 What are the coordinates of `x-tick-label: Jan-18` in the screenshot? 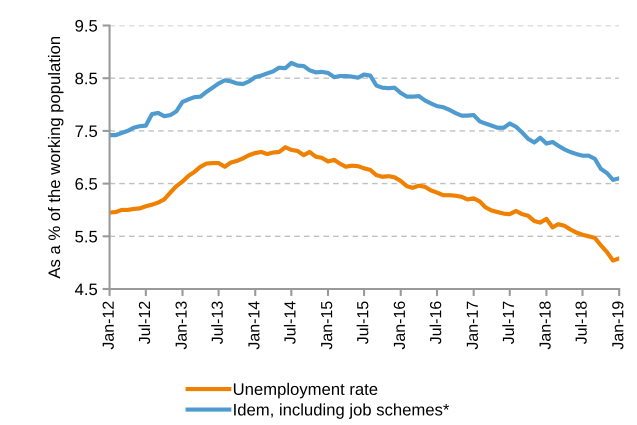 It's located at (545, 325).